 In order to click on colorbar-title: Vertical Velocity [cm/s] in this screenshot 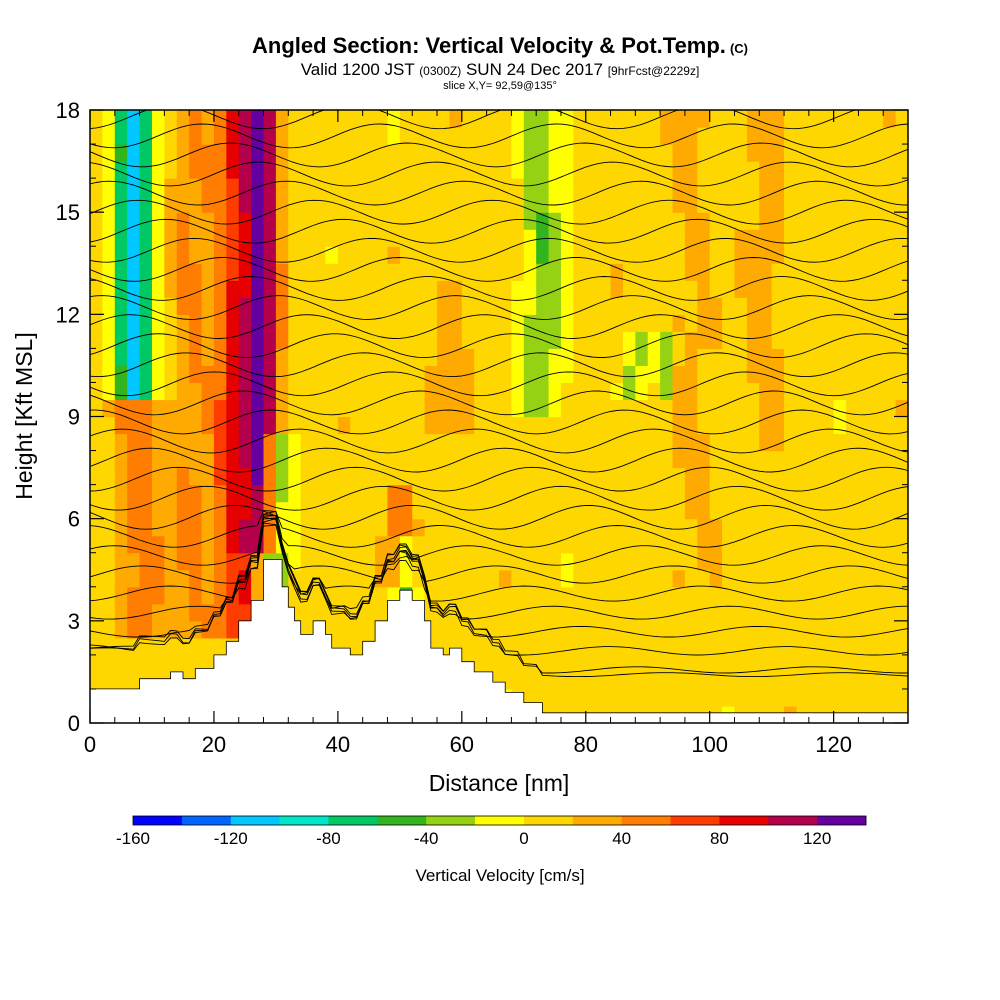, I will do `click(499, 875)`.